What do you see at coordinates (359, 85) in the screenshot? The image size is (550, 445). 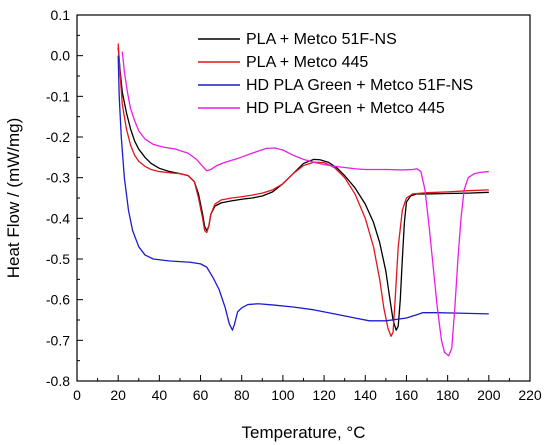 I see `legend-label-3: HD PLA Green + Metco 51F-NS` at bounding box center [359, 85].